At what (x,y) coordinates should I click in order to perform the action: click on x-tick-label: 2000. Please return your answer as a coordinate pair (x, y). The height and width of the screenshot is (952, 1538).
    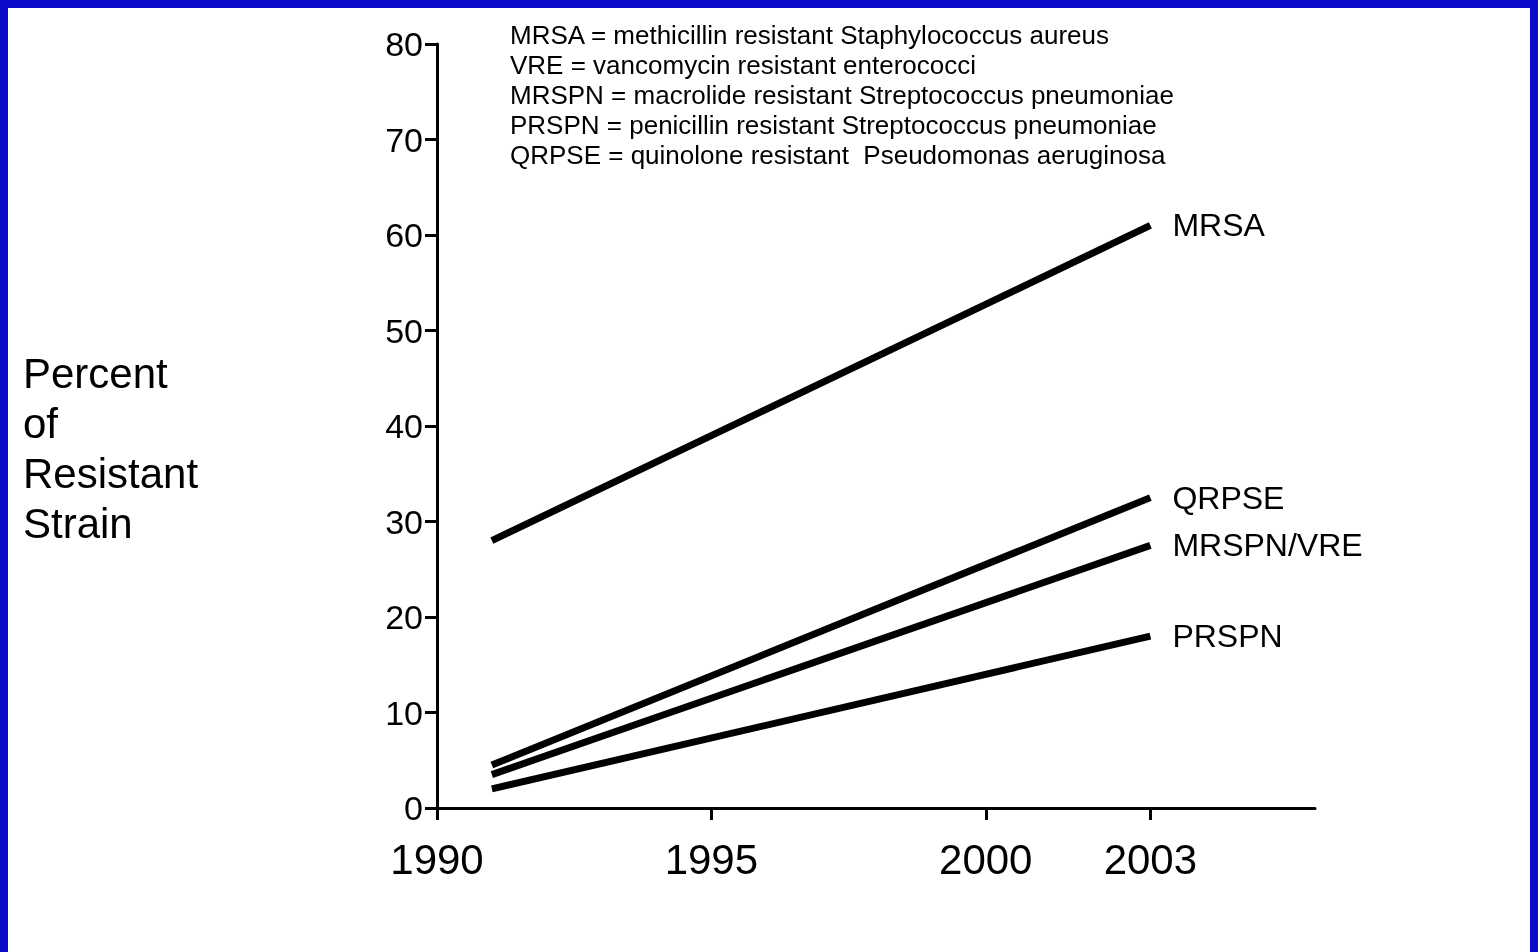
    Looking at the image, I should click on (986, 859).